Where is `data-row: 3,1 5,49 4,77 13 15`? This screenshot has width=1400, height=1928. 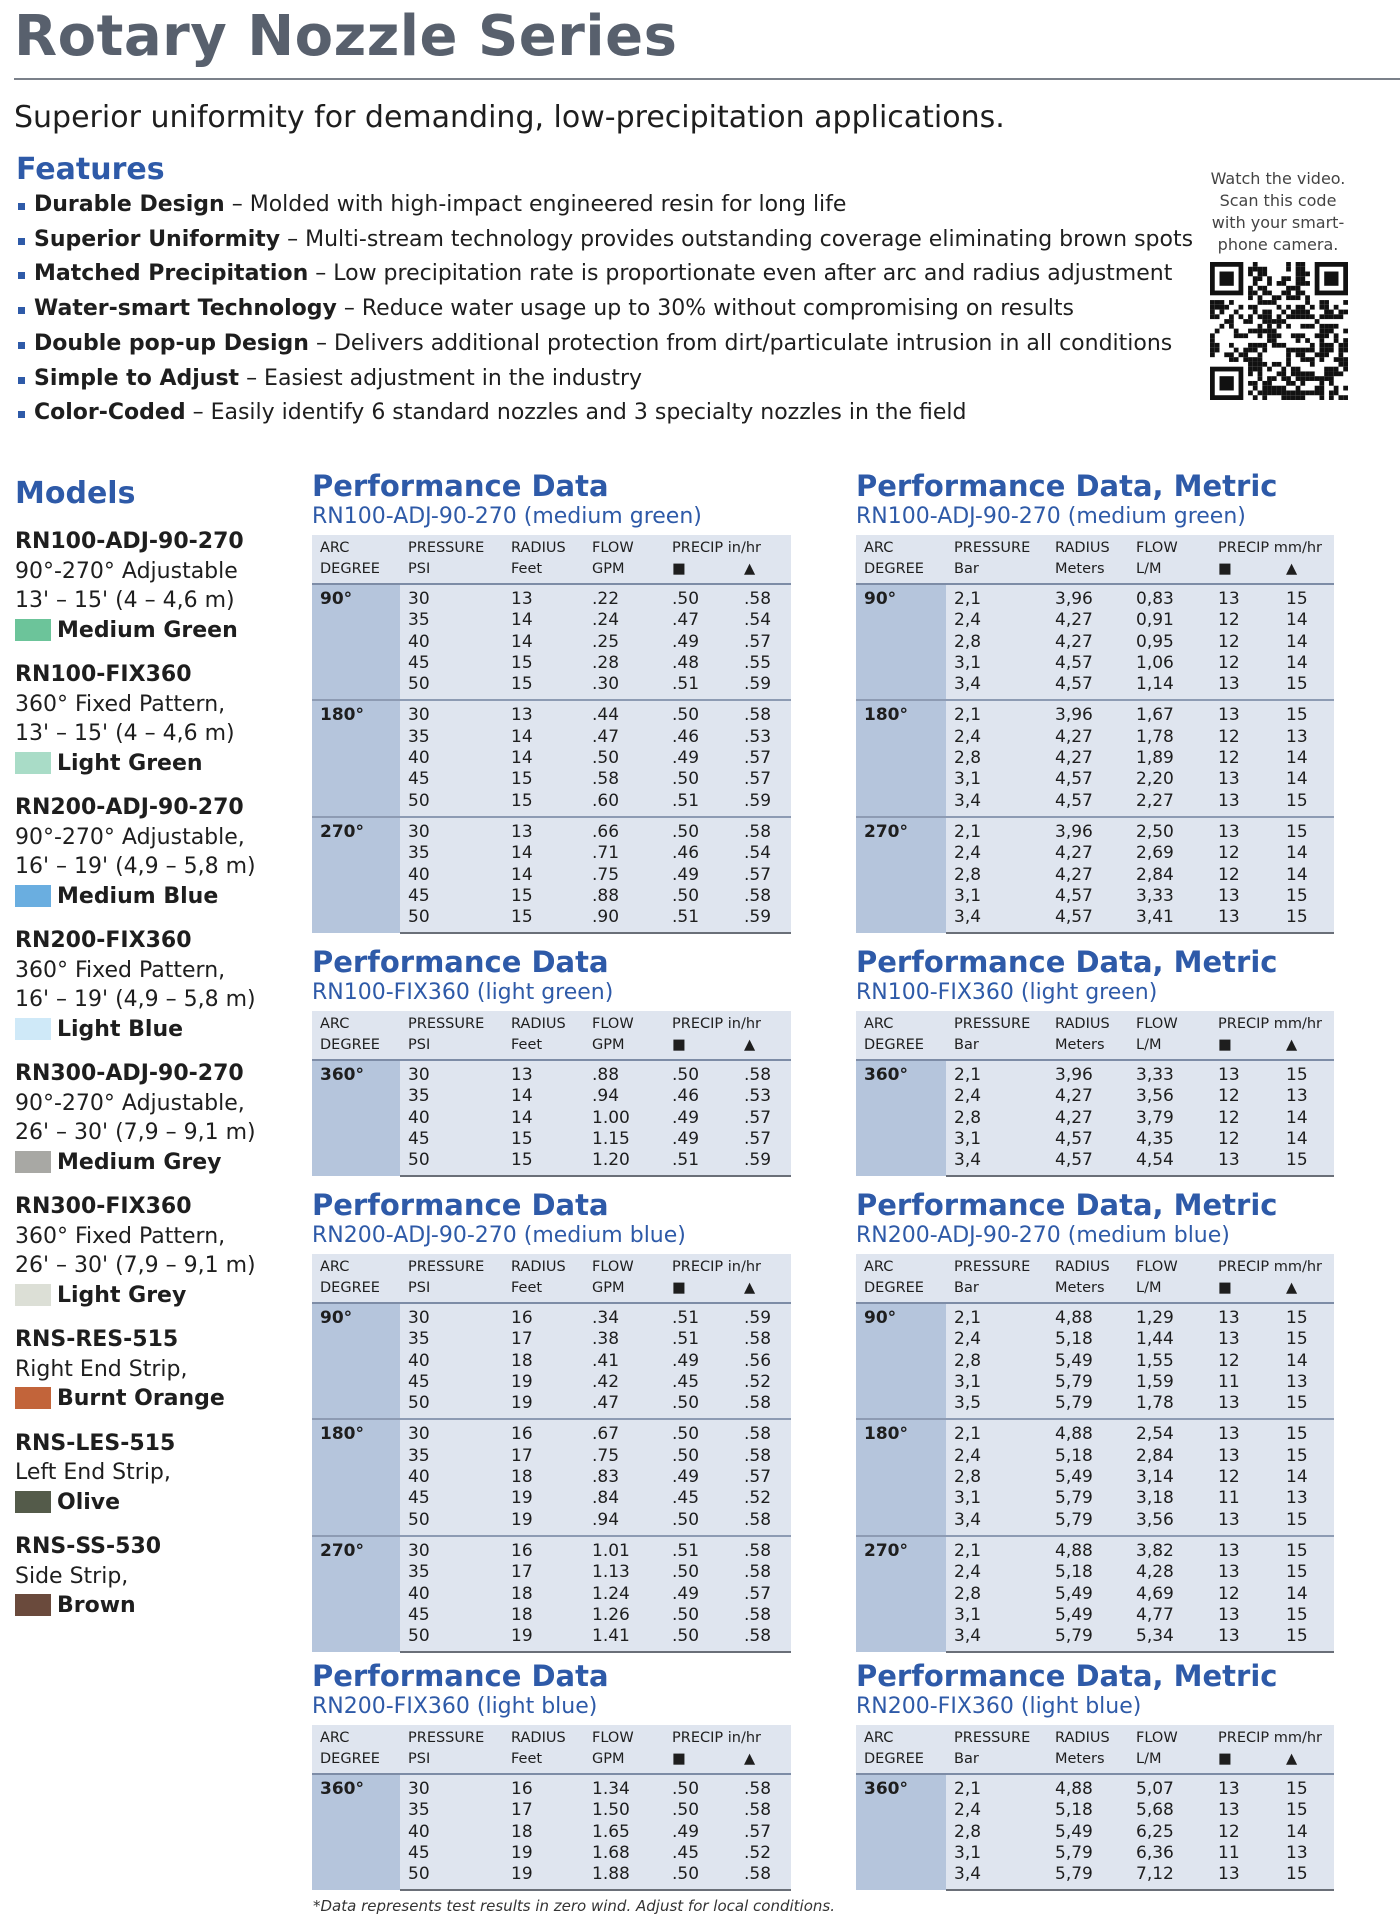
data-row: 3,1 5,49 4,77 13 15 is located at coordinates (1095, 1615).